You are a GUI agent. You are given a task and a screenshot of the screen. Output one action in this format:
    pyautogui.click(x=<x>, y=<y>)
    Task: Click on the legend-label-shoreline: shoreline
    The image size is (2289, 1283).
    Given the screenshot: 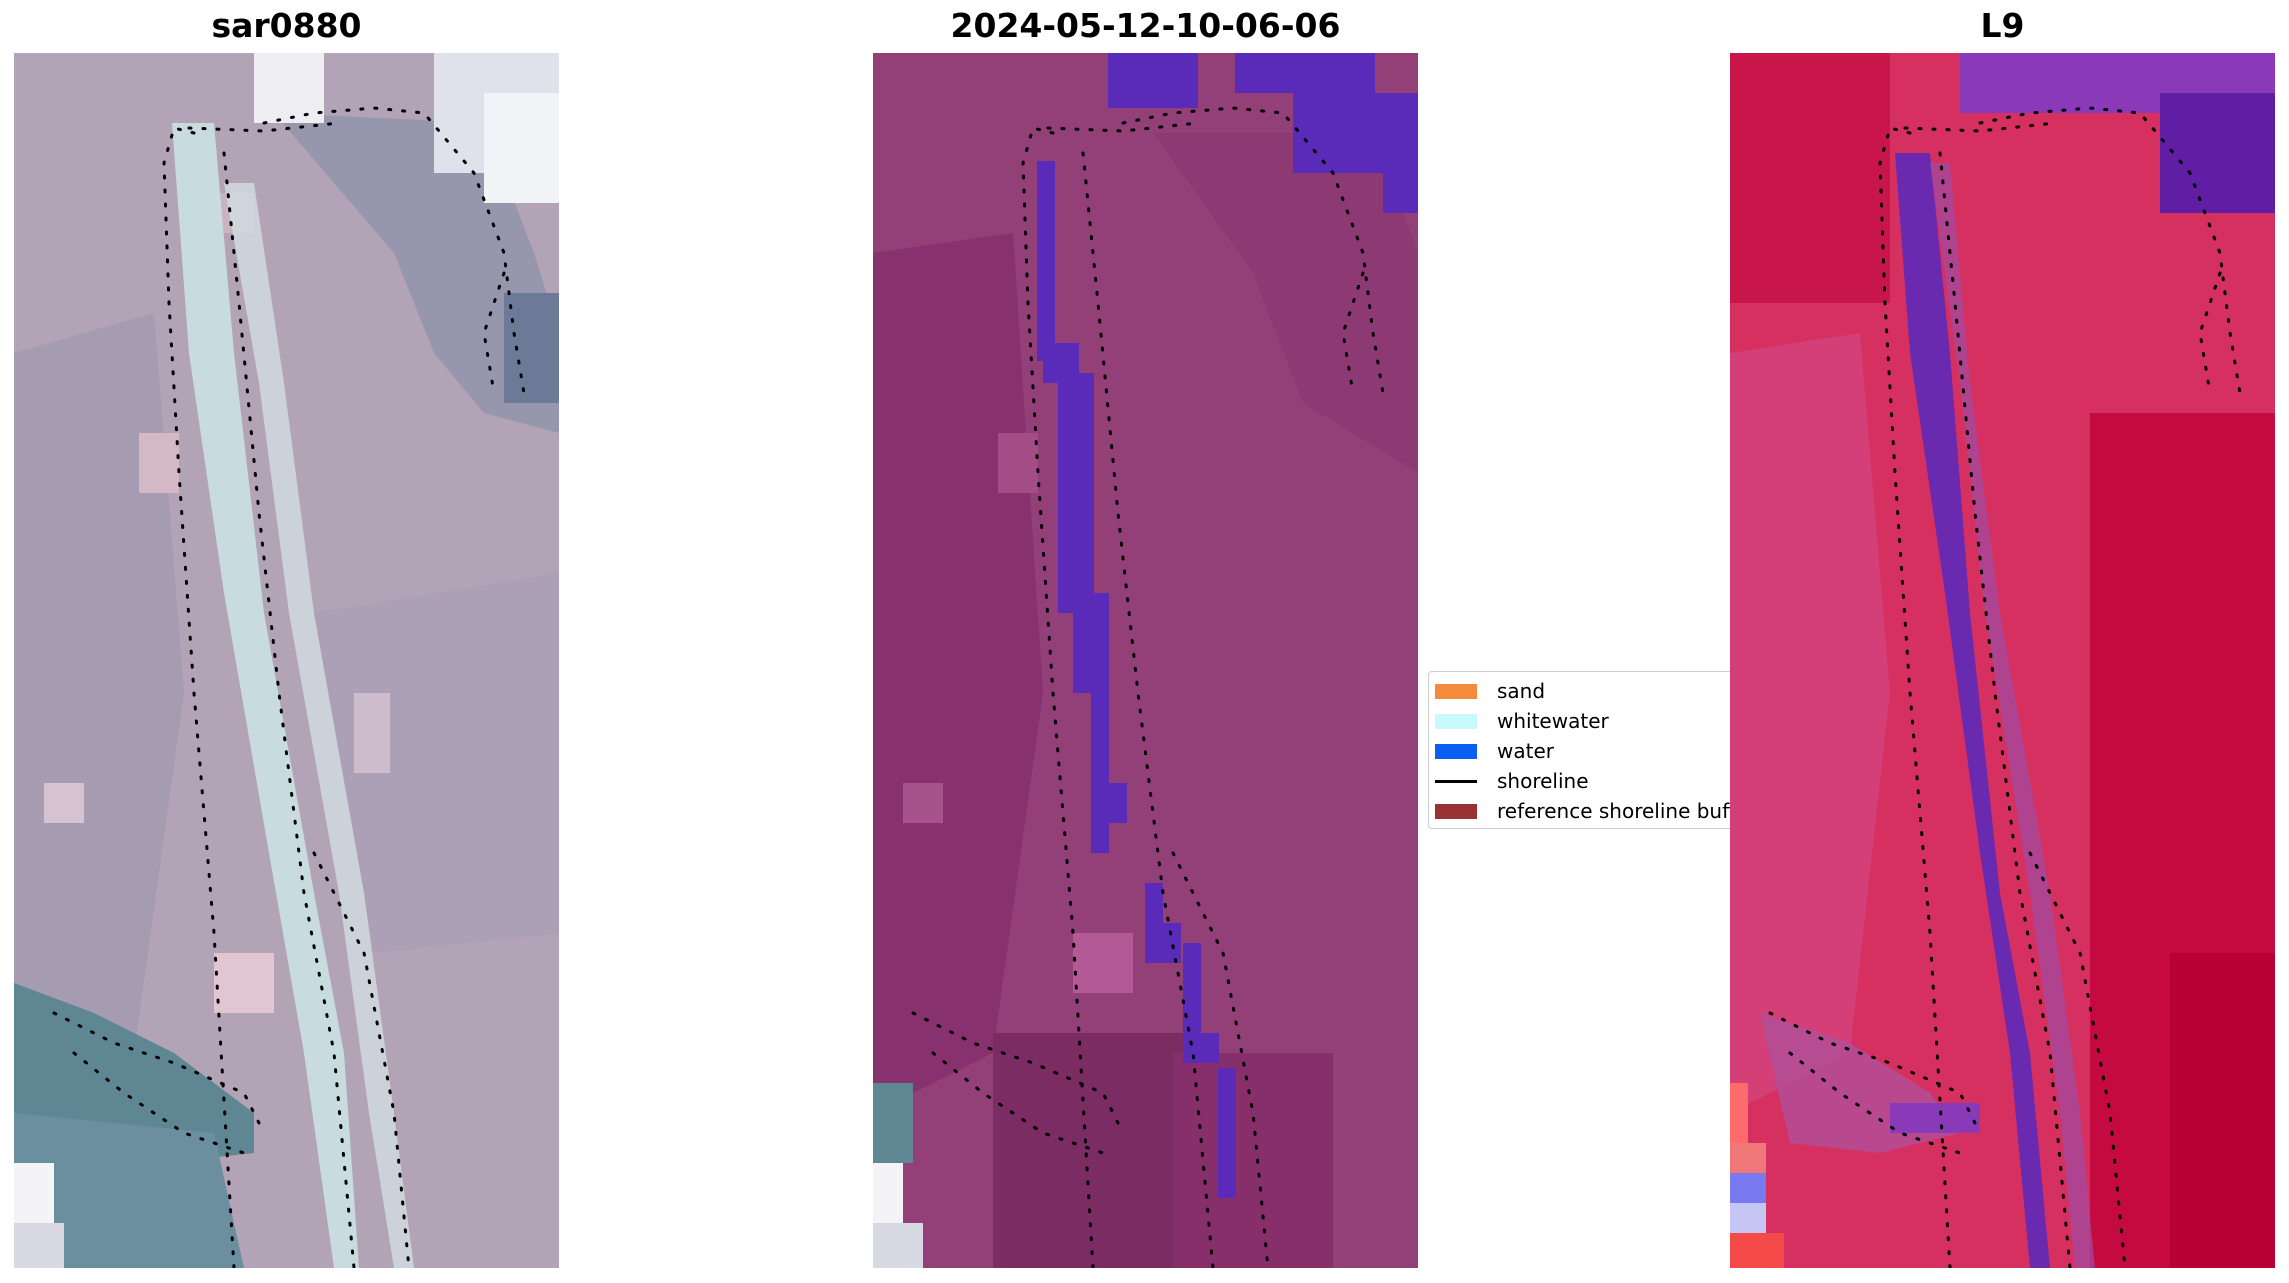 What is the action you would take?
    pyautogui.click(x=1543, y=781)
    